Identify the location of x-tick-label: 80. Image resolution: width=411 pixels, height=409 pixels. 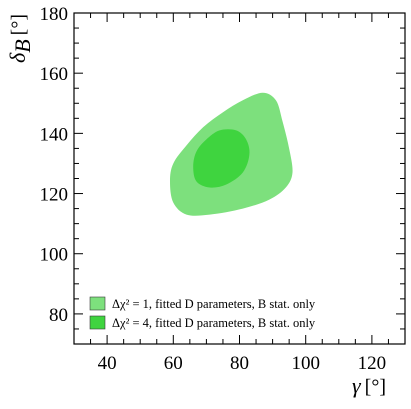
(239, 363).